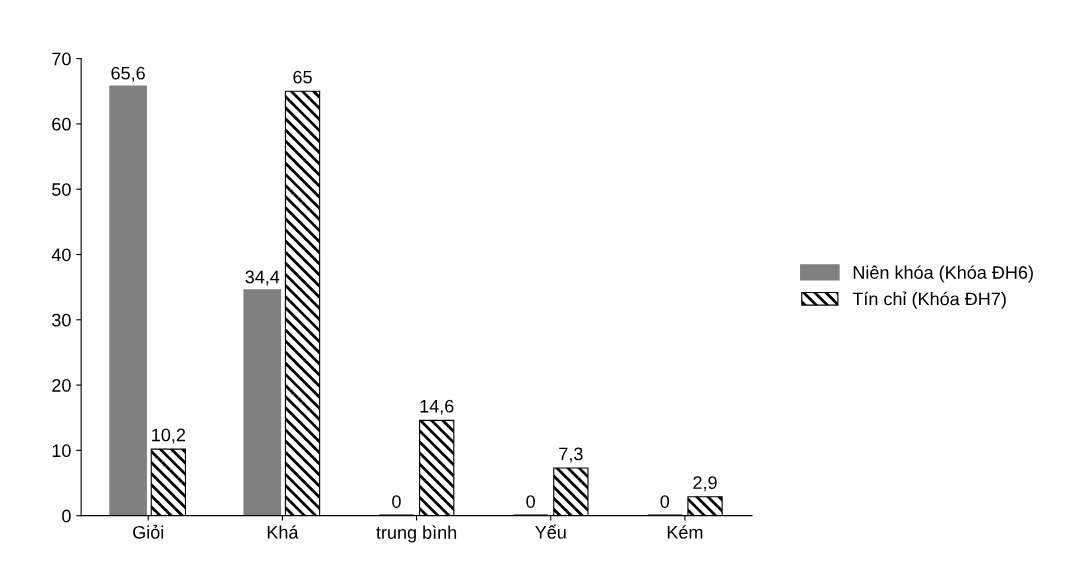 This screenshot has width=1082, height=586. What do you see at coordinates (66, 516) in the screenshot?
I see `y-tick-label: 0` at bounding box center [66, 516].